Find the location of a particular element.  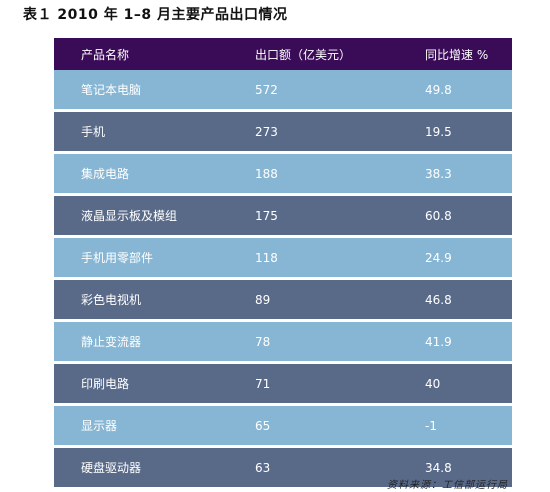

growth-rate-cell: 60.8 is located at coordinates (438, 215).